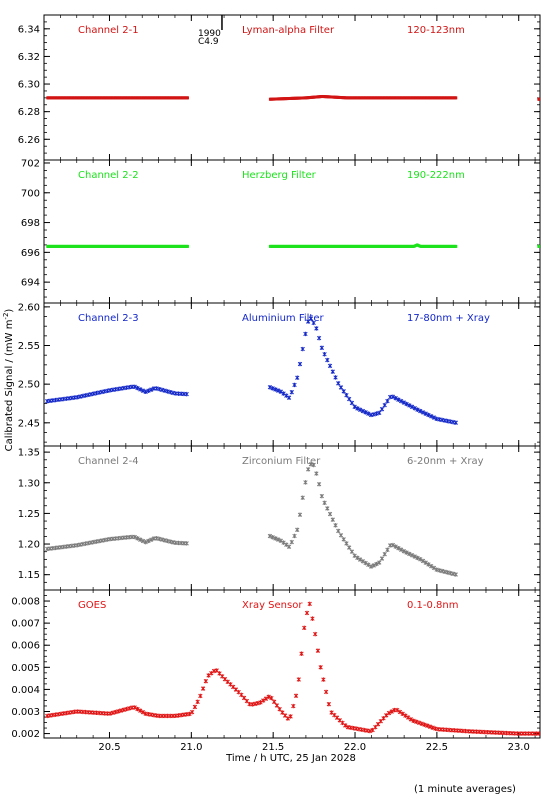 This screenshot has width=550, height=800. Describe the element at coordinates (437, 747) in the screenshot. I see `x-tick-label: 22.5` at that location.